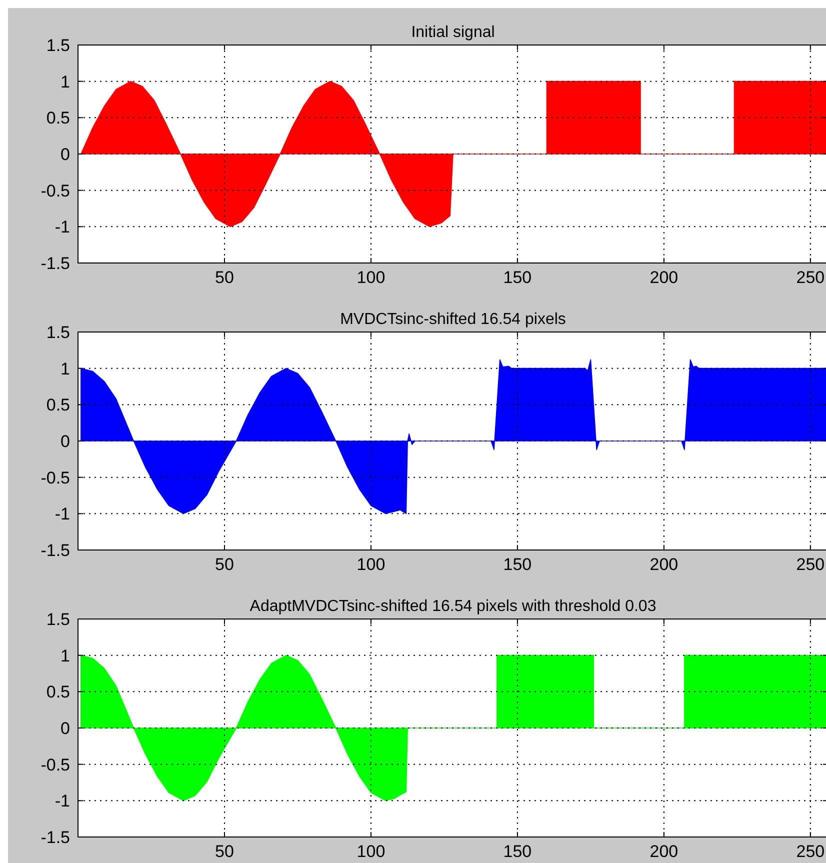  Describe the element at coordinates (453, 606) in the screenshot. I see `chart-title: AdaptMVDCTsinc-shifted 16.54 pixels with threshold 0.03` at that location.